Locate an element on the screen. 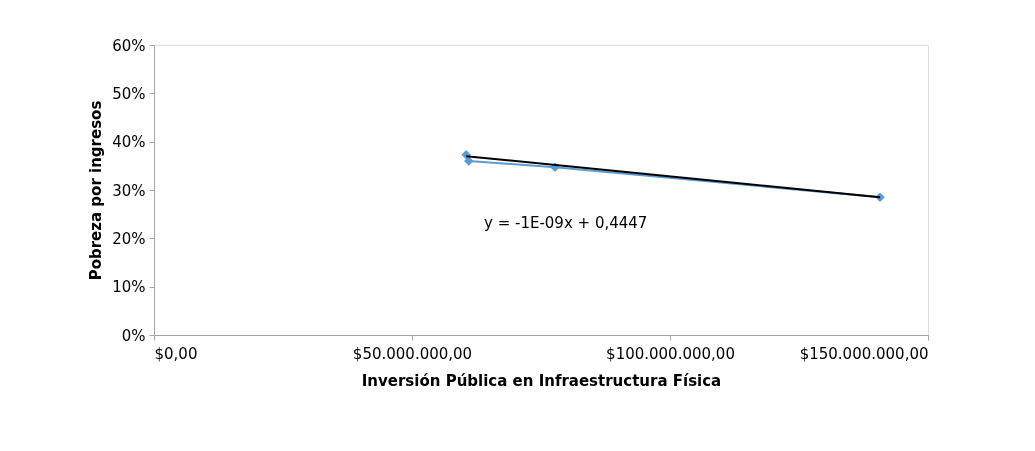  y-axis-title: Pobreza por ingresos is located at coordinates (96, 190).